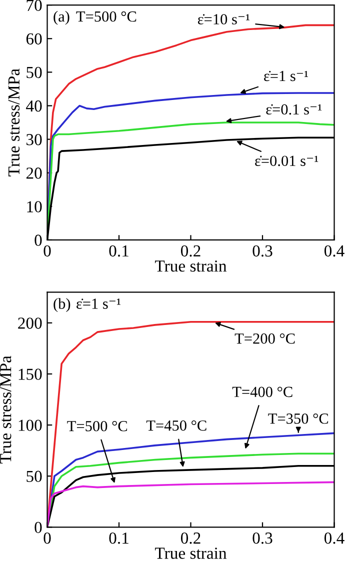  Describe the element at coordinates (62, 305) in the screenshot. I see `annotation: (b)` at that location.